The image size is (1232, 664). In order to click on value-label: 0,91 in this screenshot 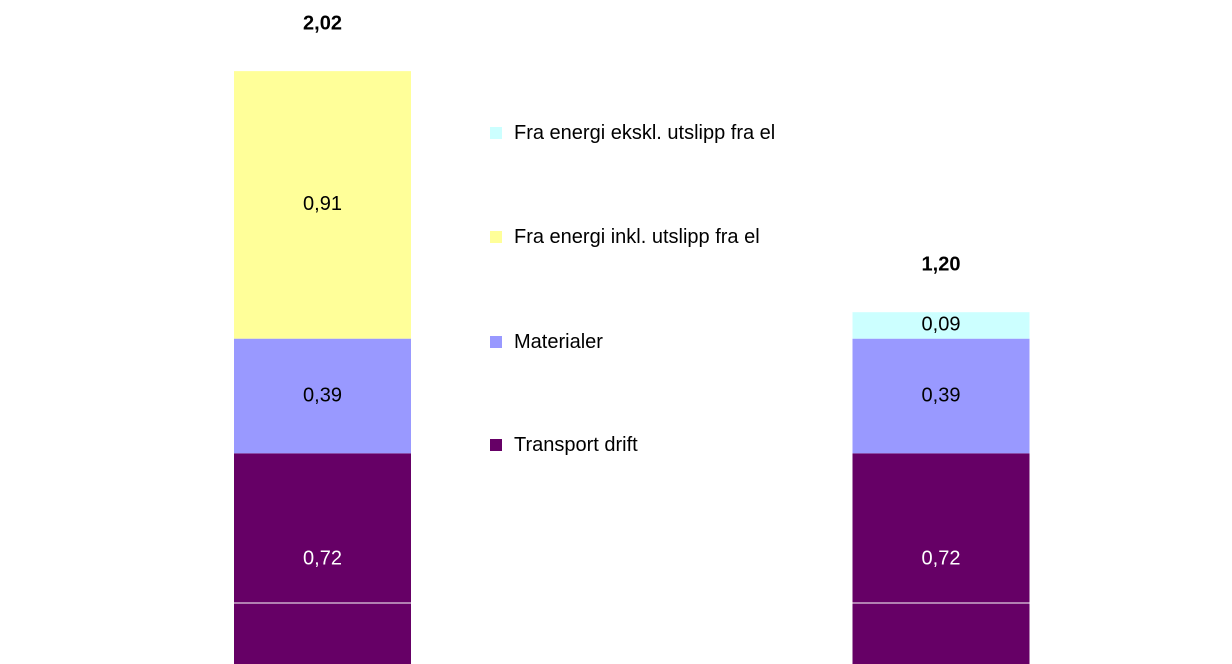, I will do `click(322, 204)`.